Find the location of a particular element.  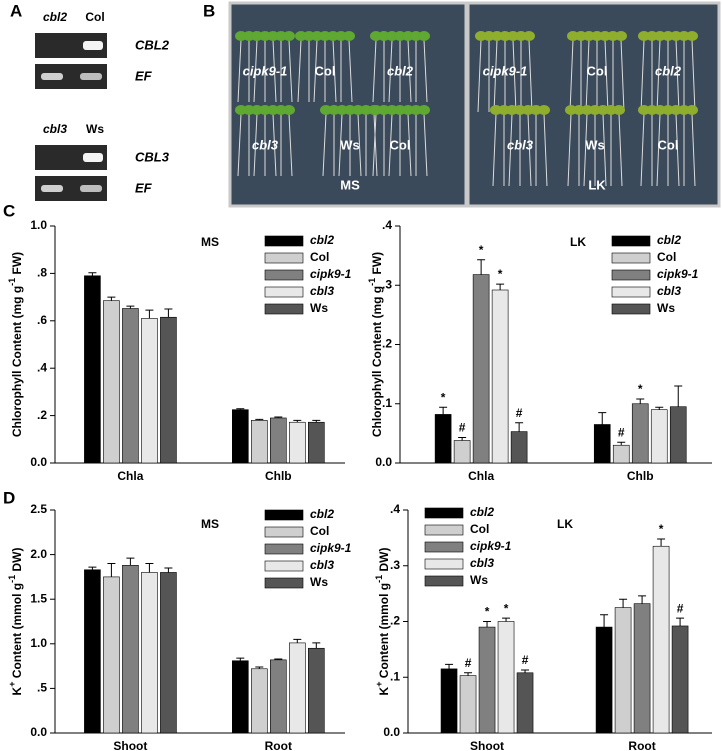

y-tick-label: 2.0 is located at coordinates (38, 554).